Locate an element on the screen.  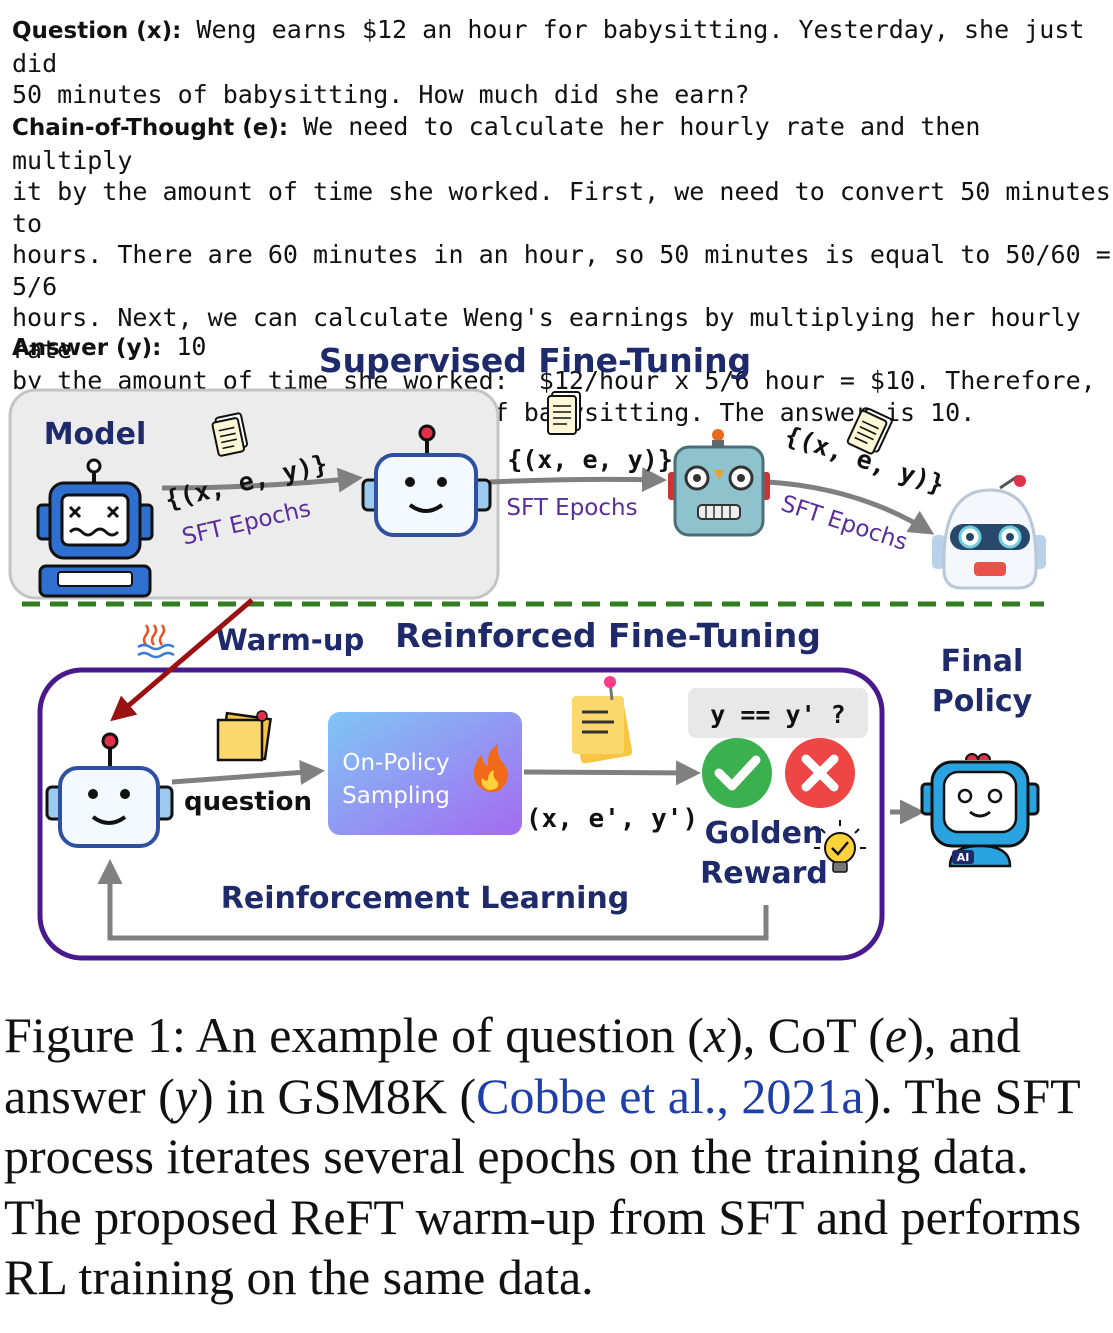
golden-reward-line1: Golden is located at coordinates (764, 833).